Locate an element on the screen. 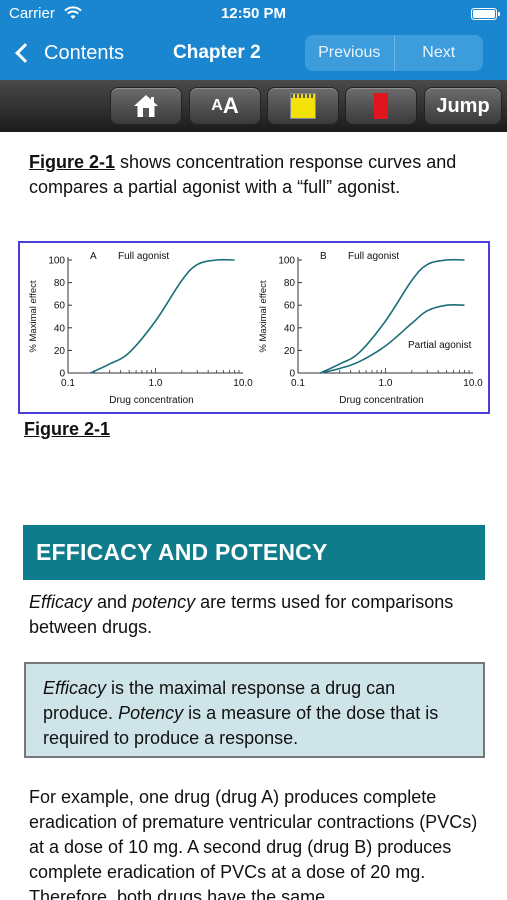 This screenshot has height=900, width=507. panel-b-y-label: % Maximal effect is located at coordinates (263, 316).